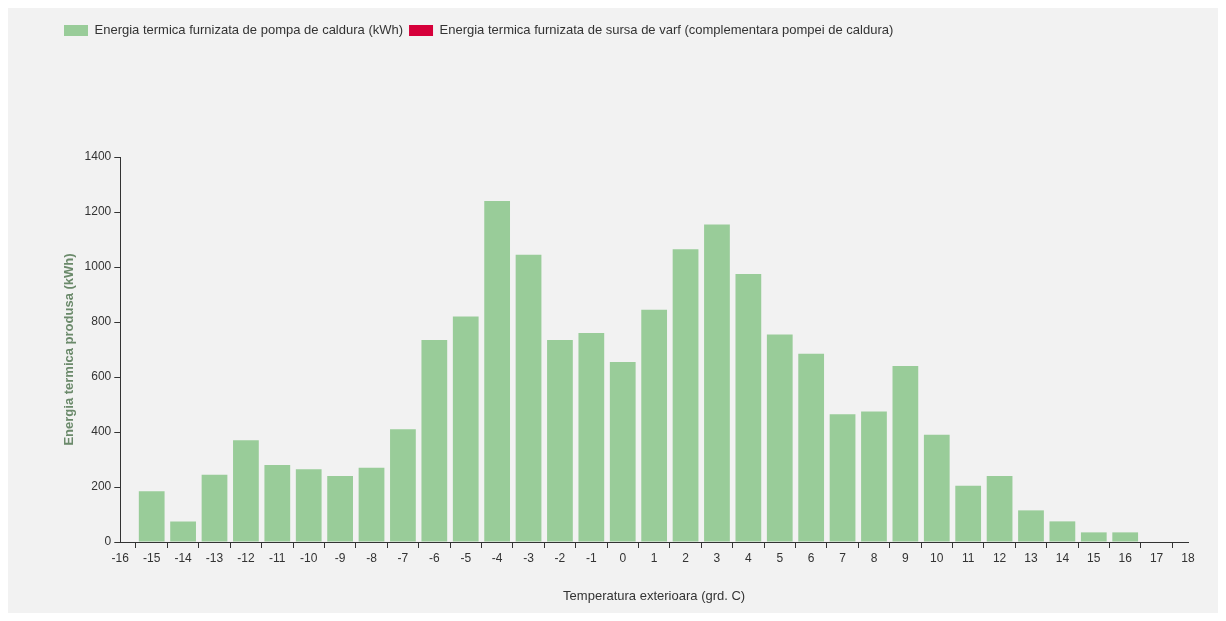 The height and width of the screenshot is (621, 1226). Describe the element at coordinates (120, 557) in the screenshot. I see `x-tick-label: -16` at that location.